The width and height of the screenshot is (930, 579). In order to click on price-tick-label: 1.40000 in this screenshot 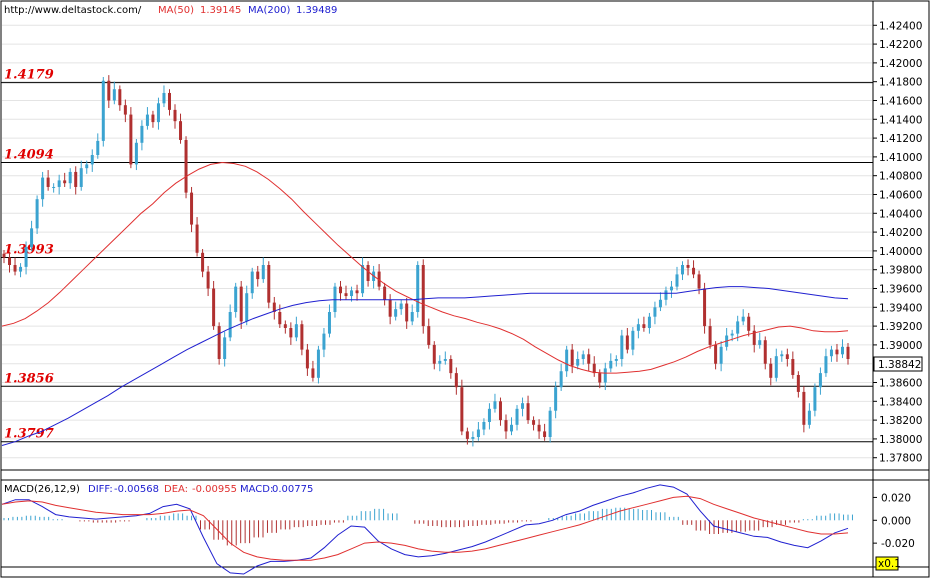, I will do `click(900, 252)`.